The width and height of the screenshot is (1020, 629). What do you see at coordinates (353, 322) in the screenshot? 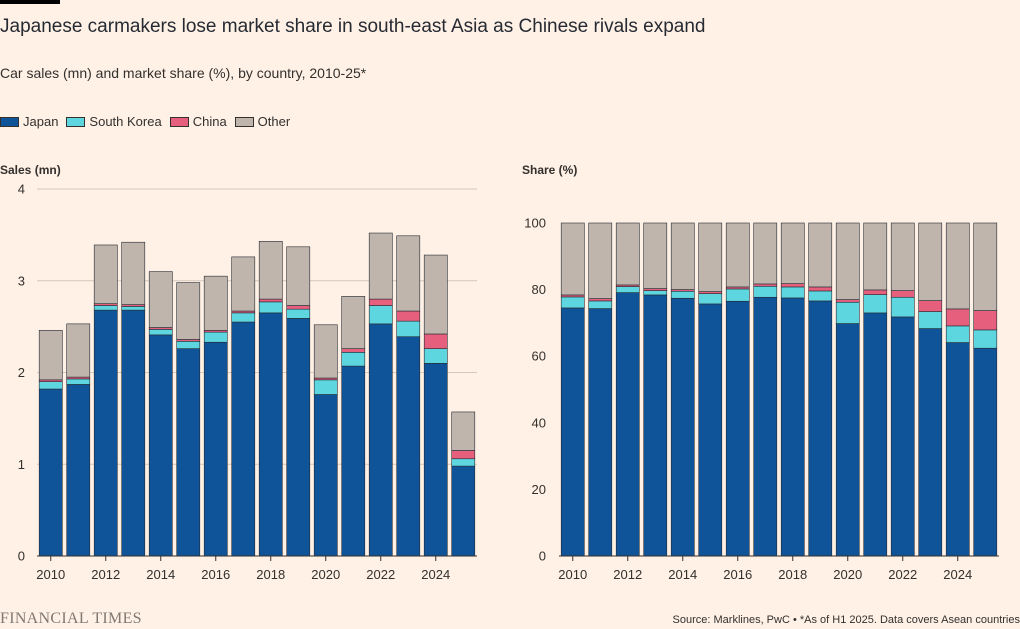
I see `bar-other-2021` at bounding box center [353, 322].